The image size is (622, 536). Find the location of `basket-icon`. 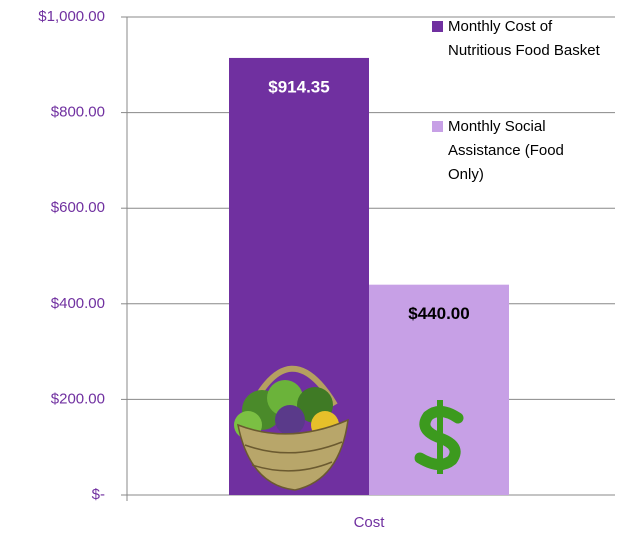

basket-icon is located at coordinates (291, 428).